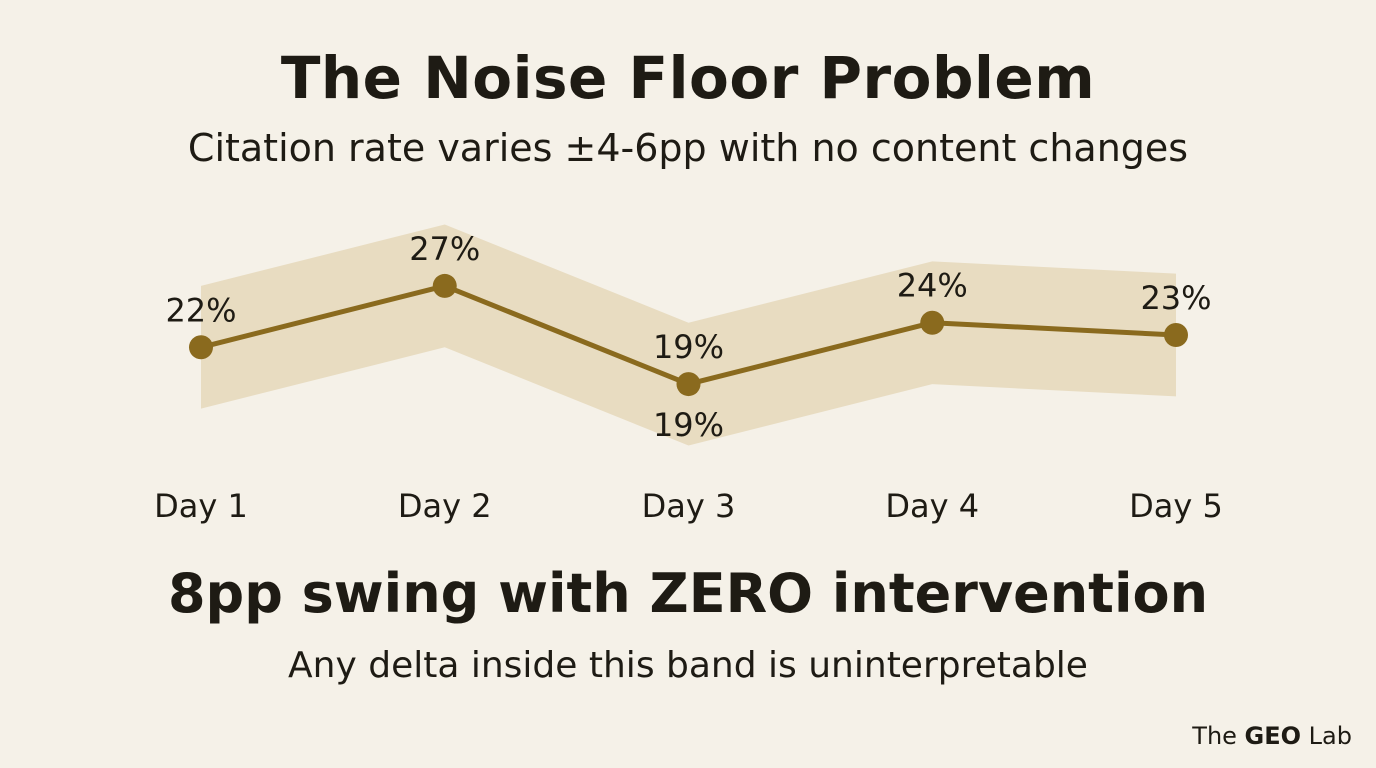 The height and width of the screenshot is (768, 1376). What do you see at coordinates (688, 425) in the screenshot?
I see `data-label-below: 19%` at bounding box center [688, 425].